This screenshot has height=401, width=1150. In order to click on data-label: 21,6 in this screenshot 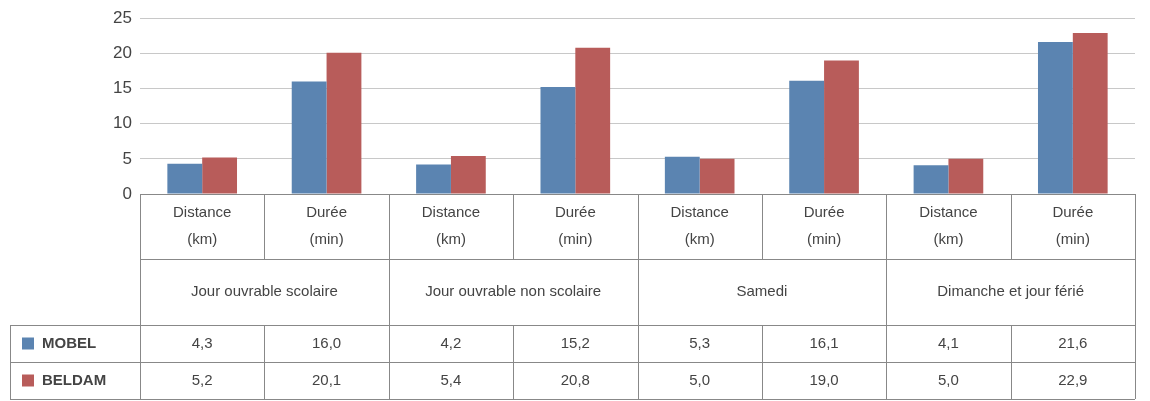, I will do `click(1073, 342)`.